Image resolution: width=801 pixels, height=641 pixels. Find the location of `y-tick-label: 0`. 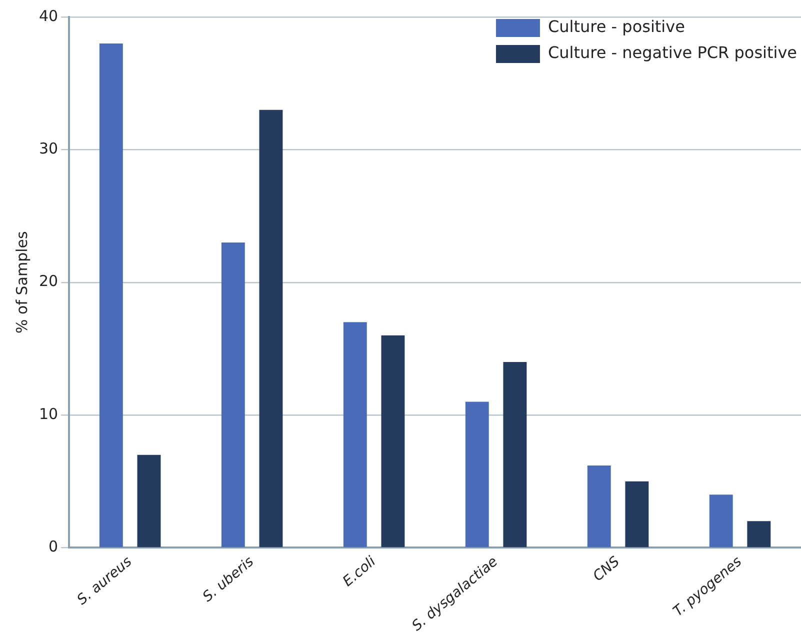

y-tick-label: 0 is located at coordinates (53, 547).